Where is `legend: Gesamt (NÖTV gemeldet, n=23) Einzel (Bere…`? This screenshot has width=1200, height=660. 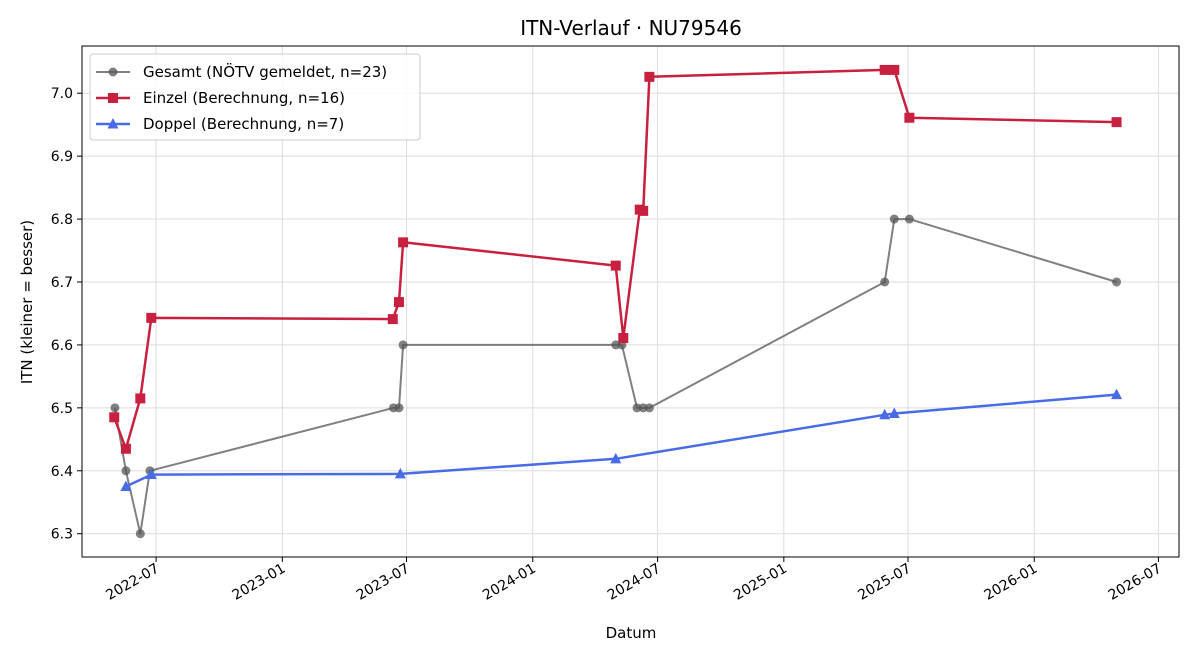
legend: Gesamt (NÖTV gemeldet, n=23) Einzel (Bere… is located at coordinates (255, 97).